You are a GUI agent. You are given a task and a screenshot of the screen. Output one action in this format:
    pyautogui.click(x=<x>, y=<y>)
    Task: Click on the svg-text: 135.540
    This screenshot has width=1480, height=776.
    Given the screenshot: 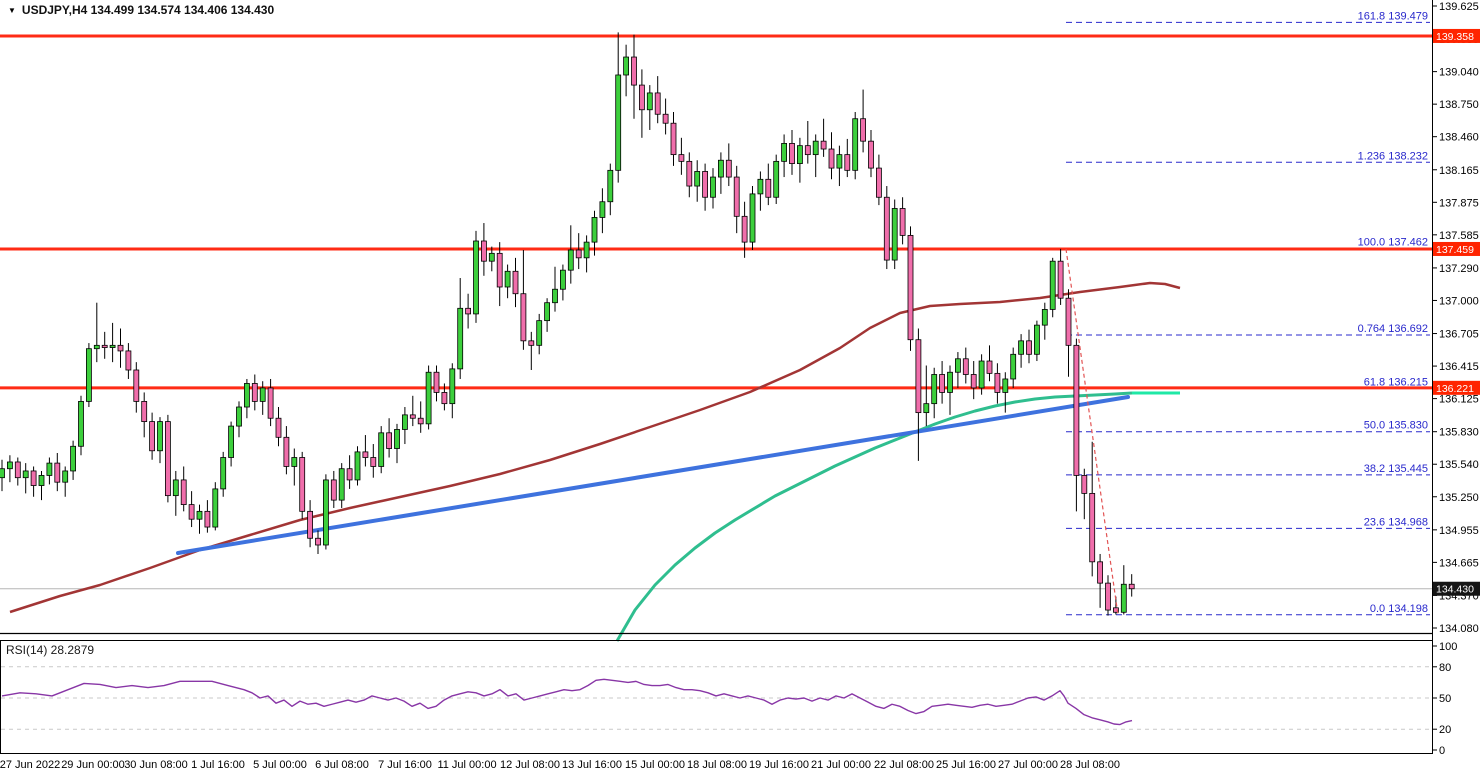 What is the action you would take?
    pyautogui.click(x=1459, y=465)
    